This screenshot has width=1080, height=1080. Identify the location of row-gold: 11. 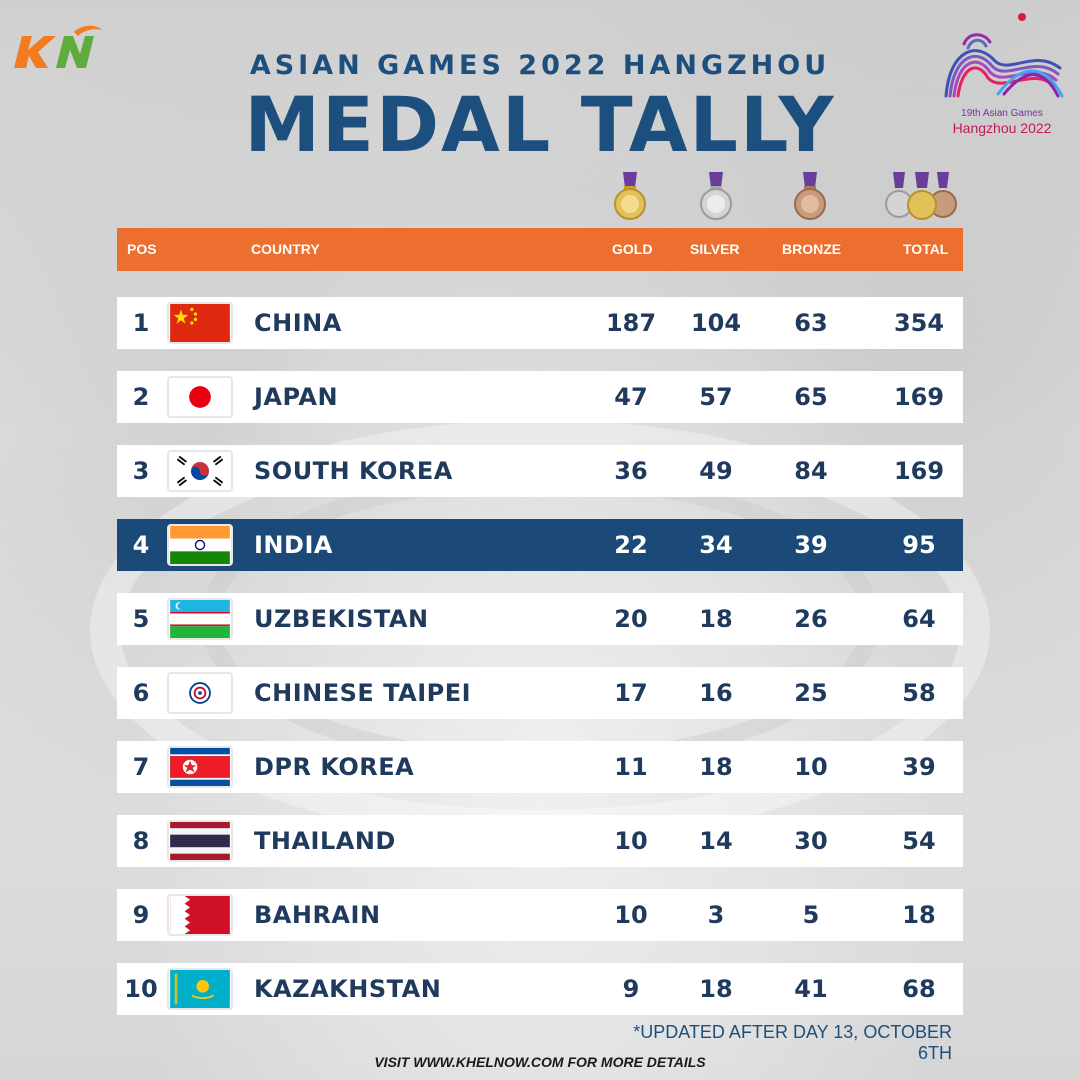
(631, 767).